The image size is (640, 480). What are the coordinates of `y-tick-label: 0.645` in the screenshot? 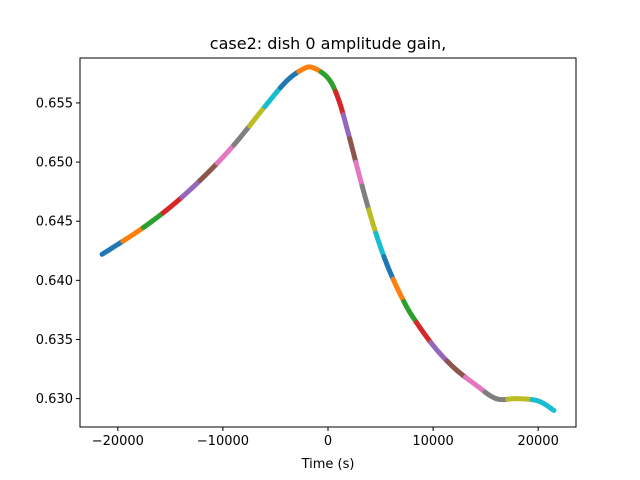 It's located at (54, 222).